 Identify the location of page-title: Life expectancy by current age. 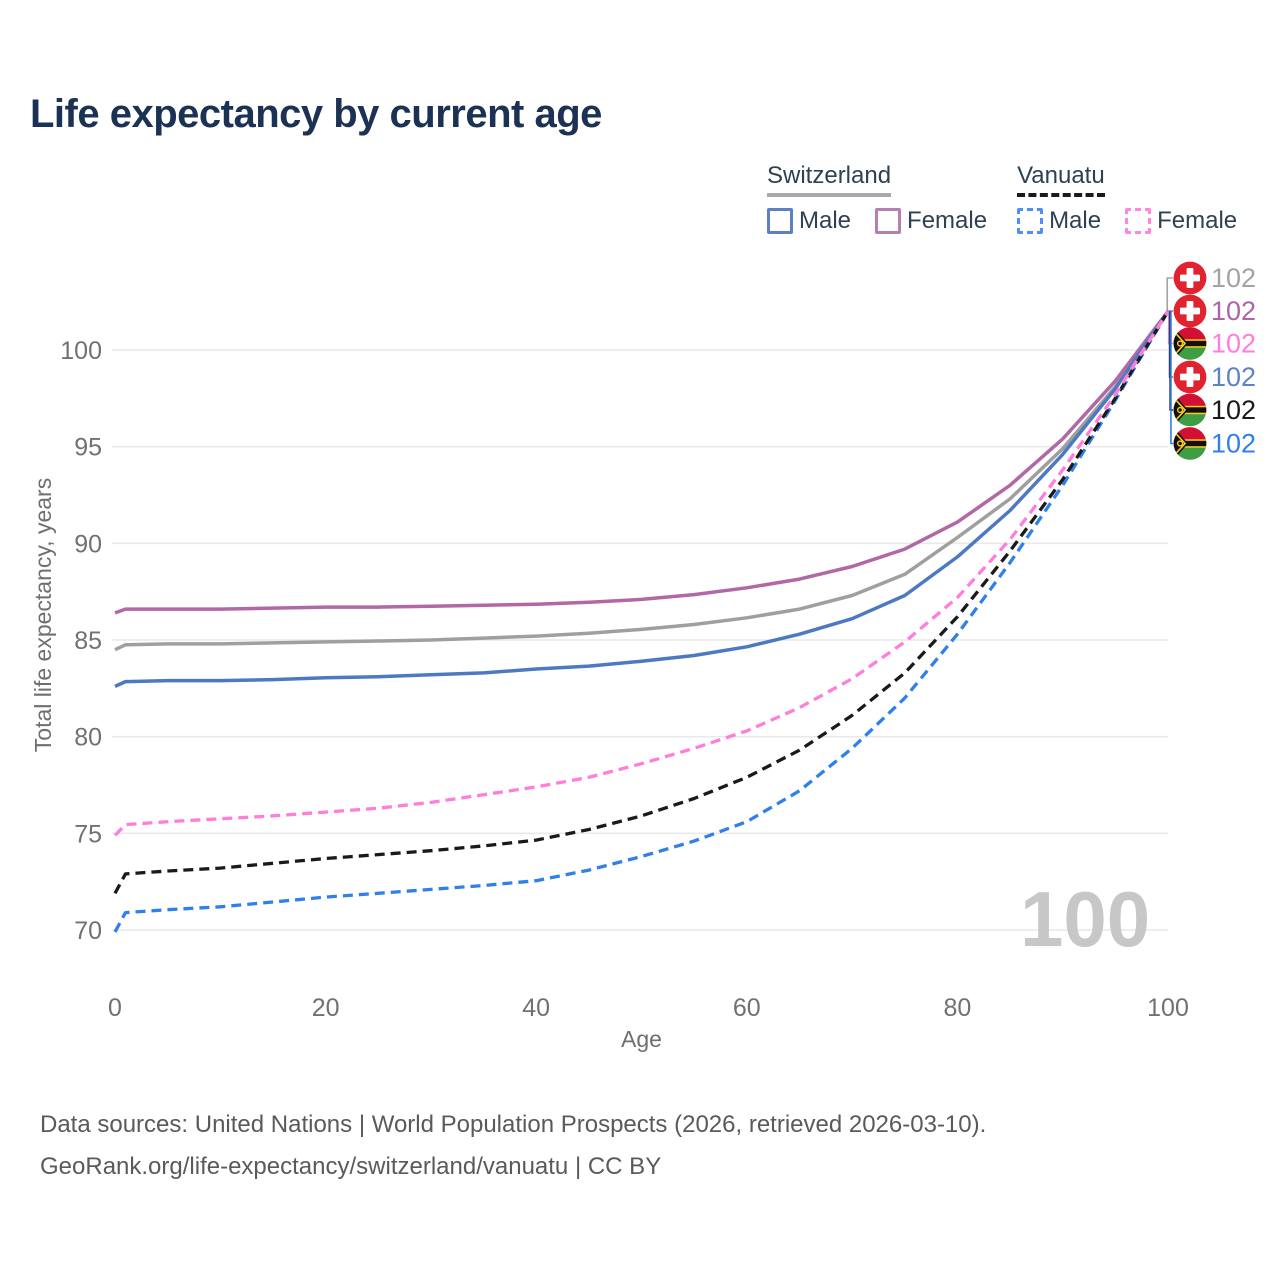
(316, 114).